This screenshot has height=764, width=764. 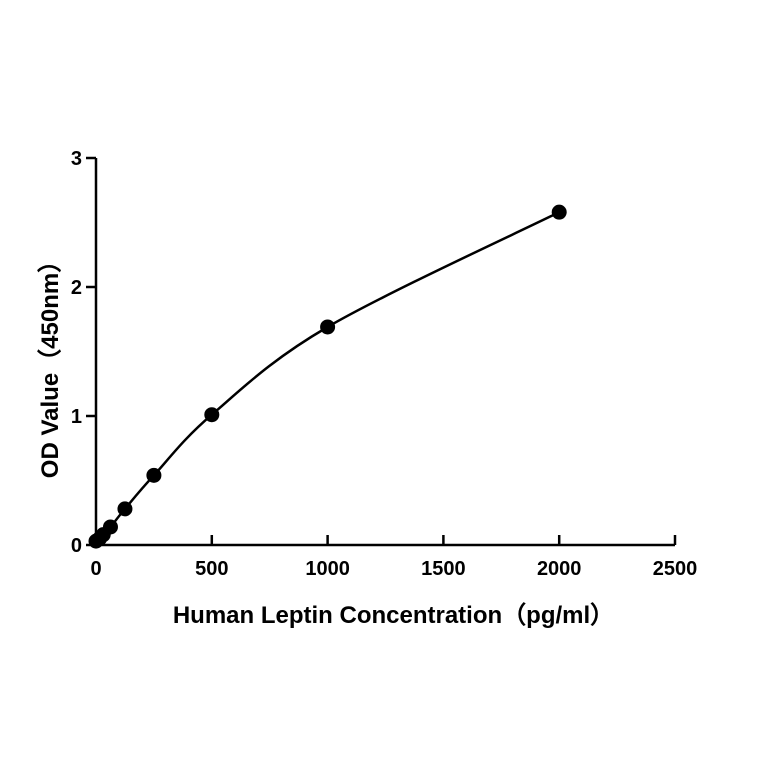 I want to click on y-tick-label-1: 1, so click(x=76, y=417).